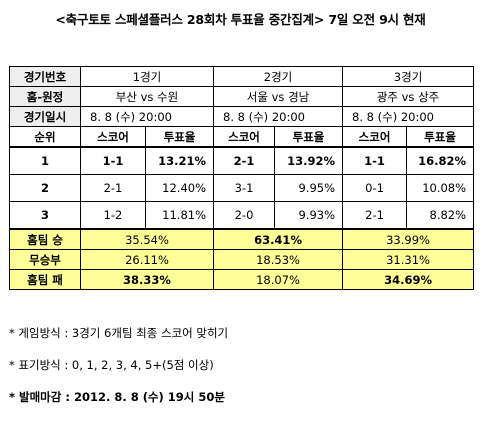 The image size is (481, 425). What do you see at coordinates (408, 116) in the screenshot?
I see `match-3-date: 8. 8 (수) 20:00` at bounding box center [408, 116].